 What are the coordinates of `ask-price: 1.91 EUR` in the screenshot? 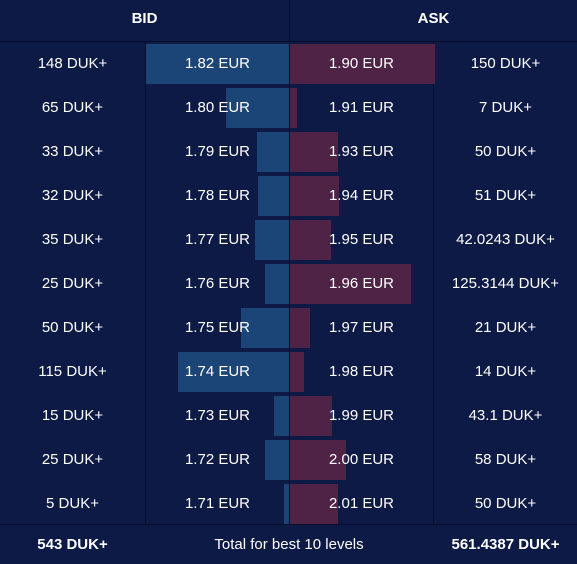 It's located at (361, 107).